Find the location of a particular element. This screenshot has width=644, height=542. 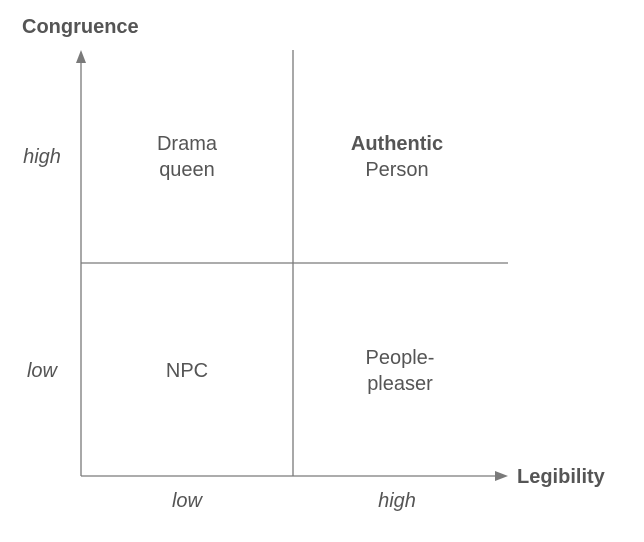

quadrant-top-right: Authentic Person is located at coordinates (397, 157).